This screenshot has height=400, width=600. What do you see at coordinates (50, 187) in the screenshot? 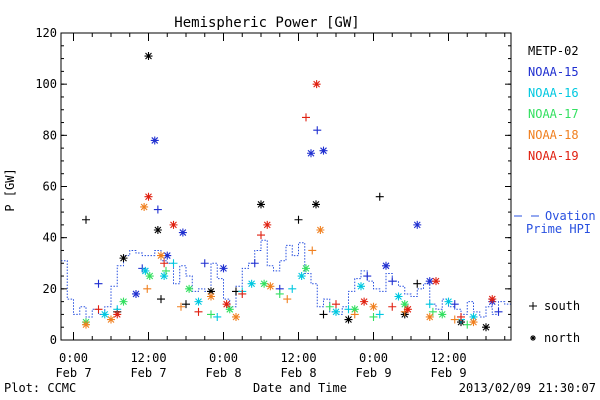
I see `y-tick-label: 60` at bounding box center [50, 187].